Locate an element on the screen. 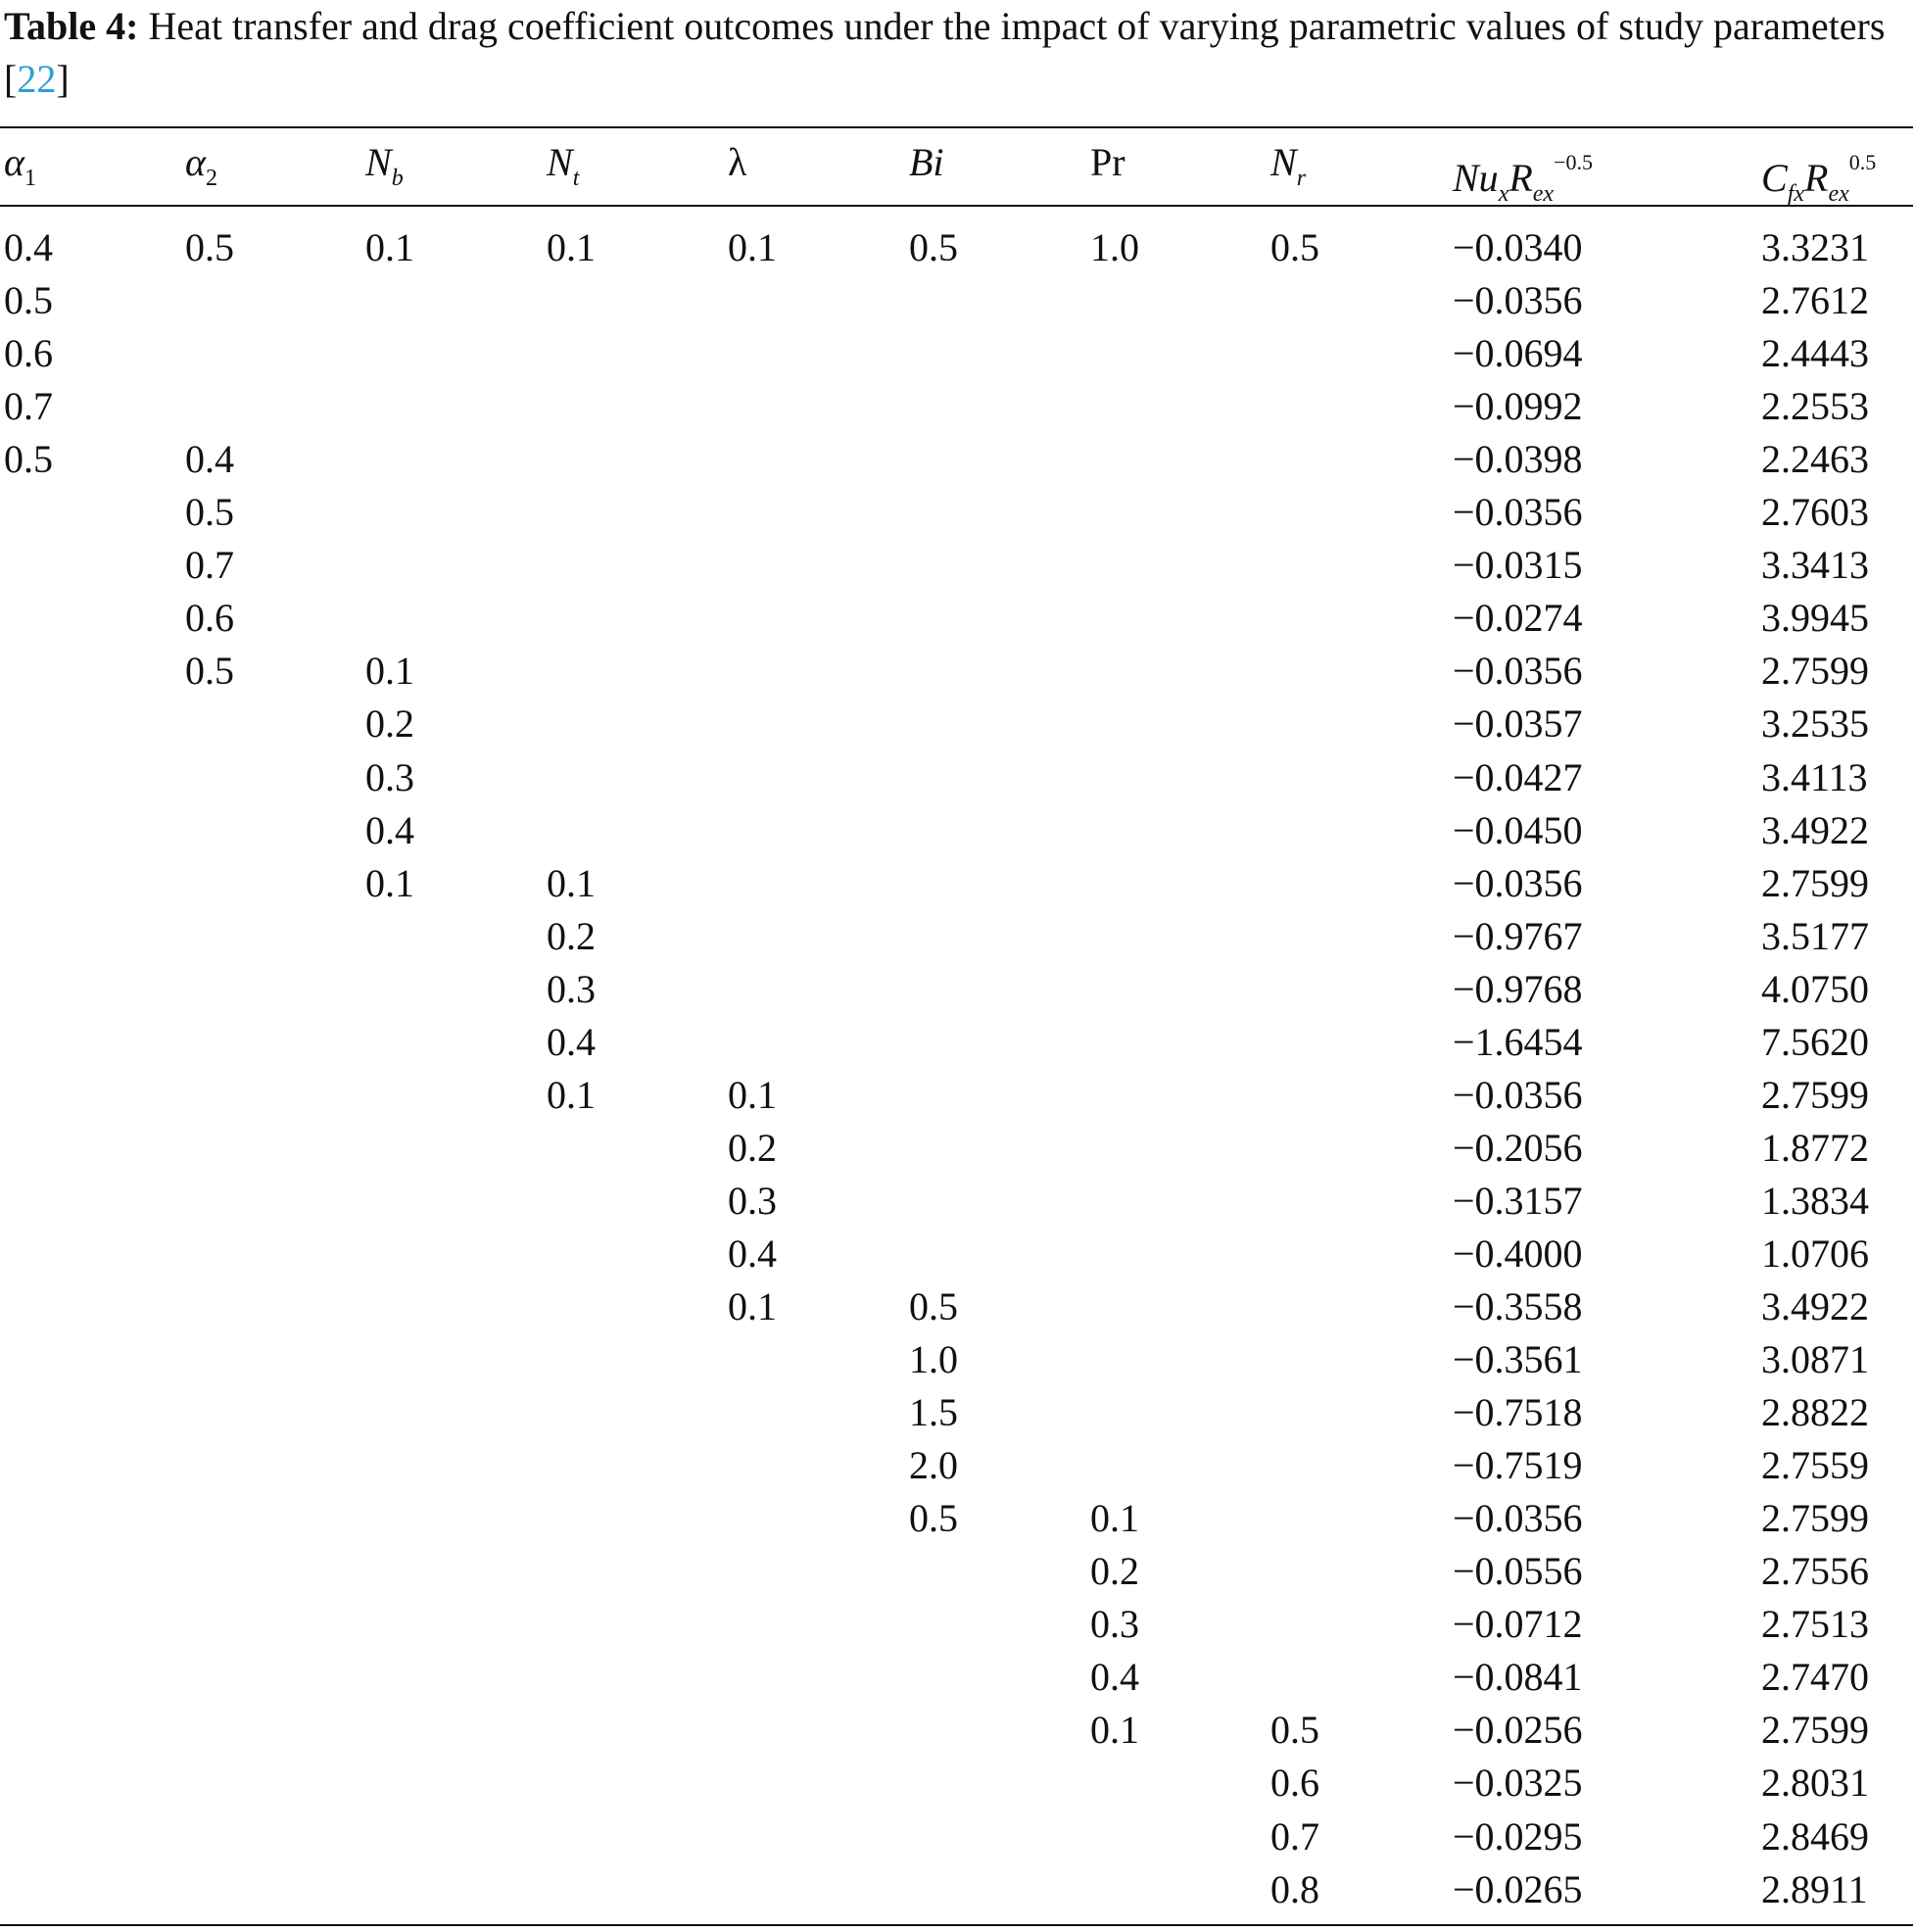  header-part: t is located at coordinates (576, 178).